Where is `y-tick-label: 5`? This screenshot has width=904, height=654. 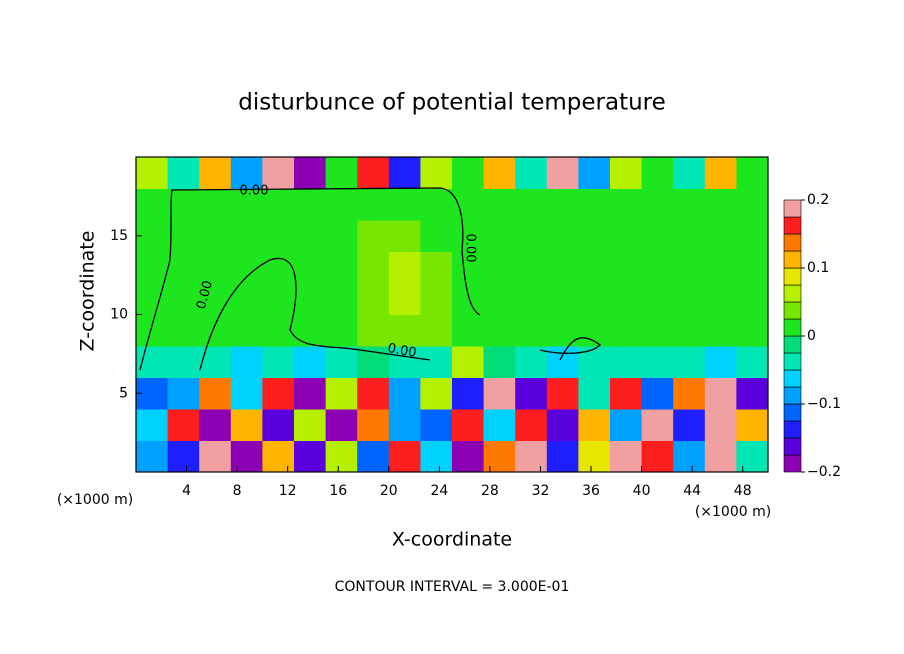 y-tick-label: 5 is located at coordinates (123, 393).